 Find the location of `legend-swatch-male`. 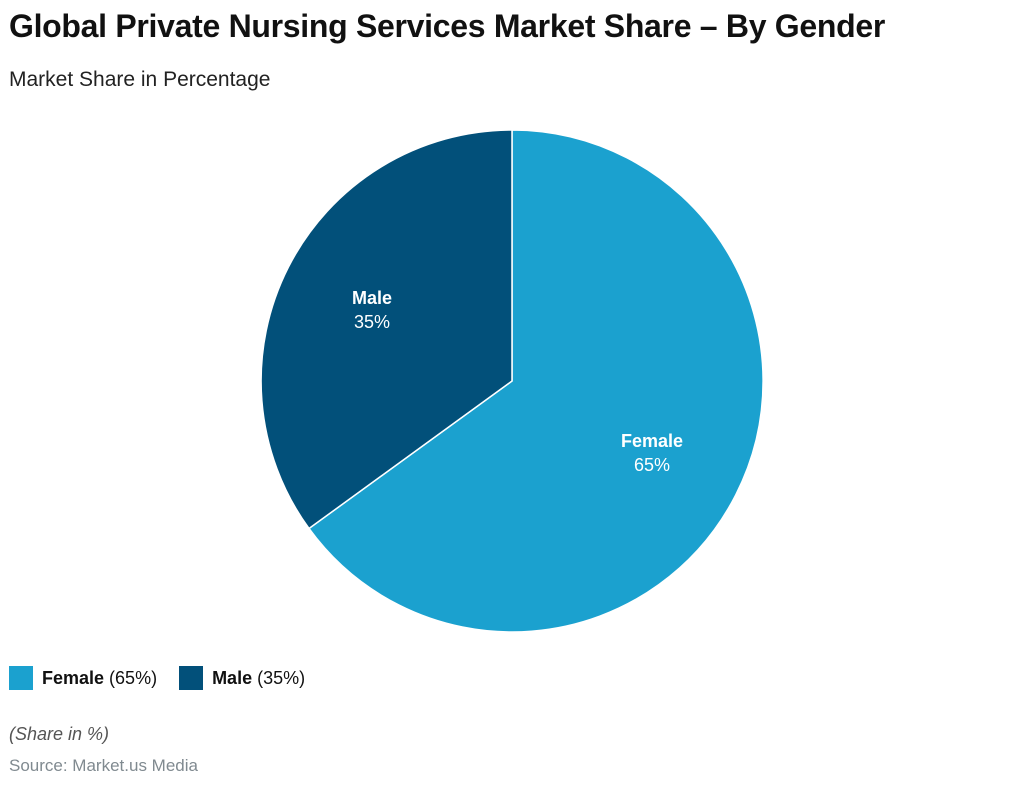

legend-swatch-male is located at coordinates (191, 678).